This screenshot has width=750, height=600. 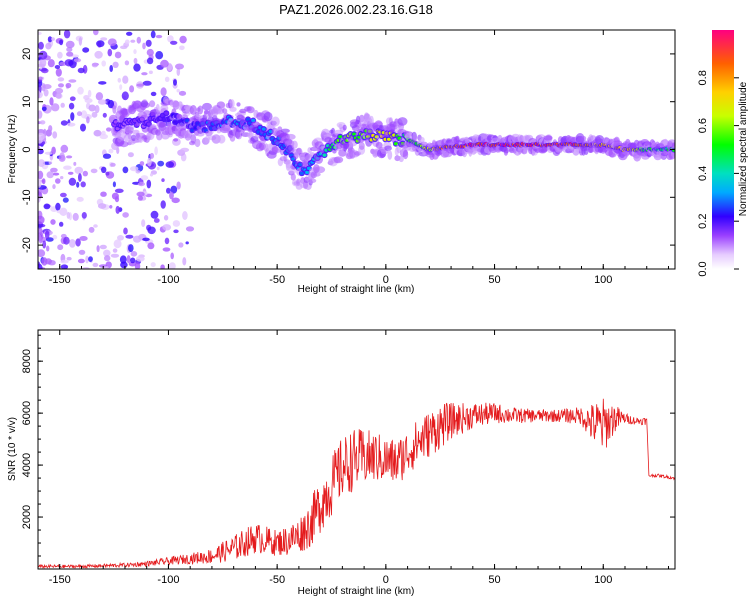 I want to click on colorbar-gradient, so click(x=723, y=149).